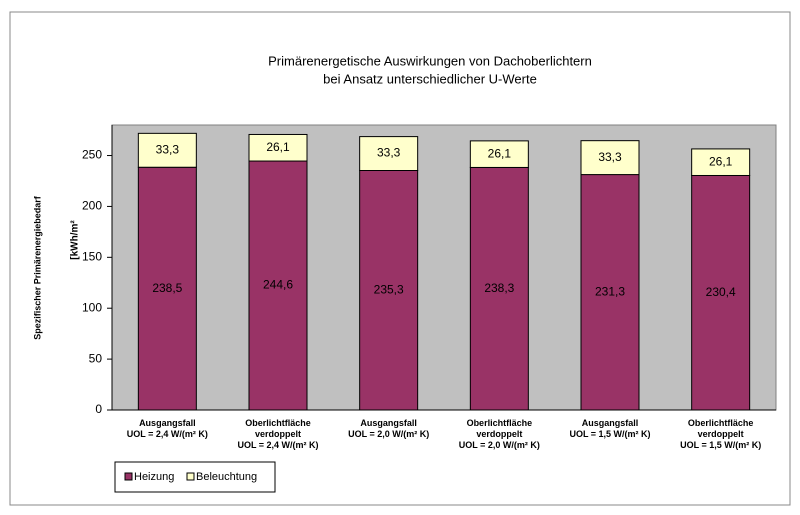 The image size is (800, 515). I want to click on data-label: 231,3, so click(610, 291).